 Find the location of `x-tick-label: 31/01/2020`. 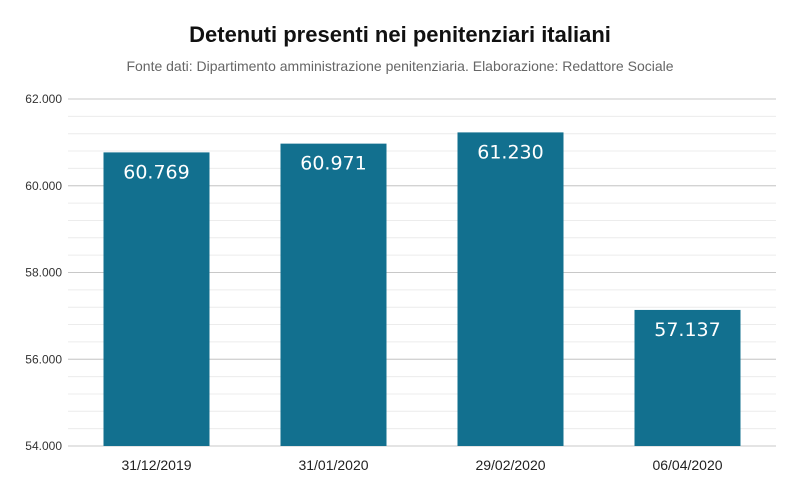

x-tick-label: 31/01/2020 is located at coordinates (333, 465).